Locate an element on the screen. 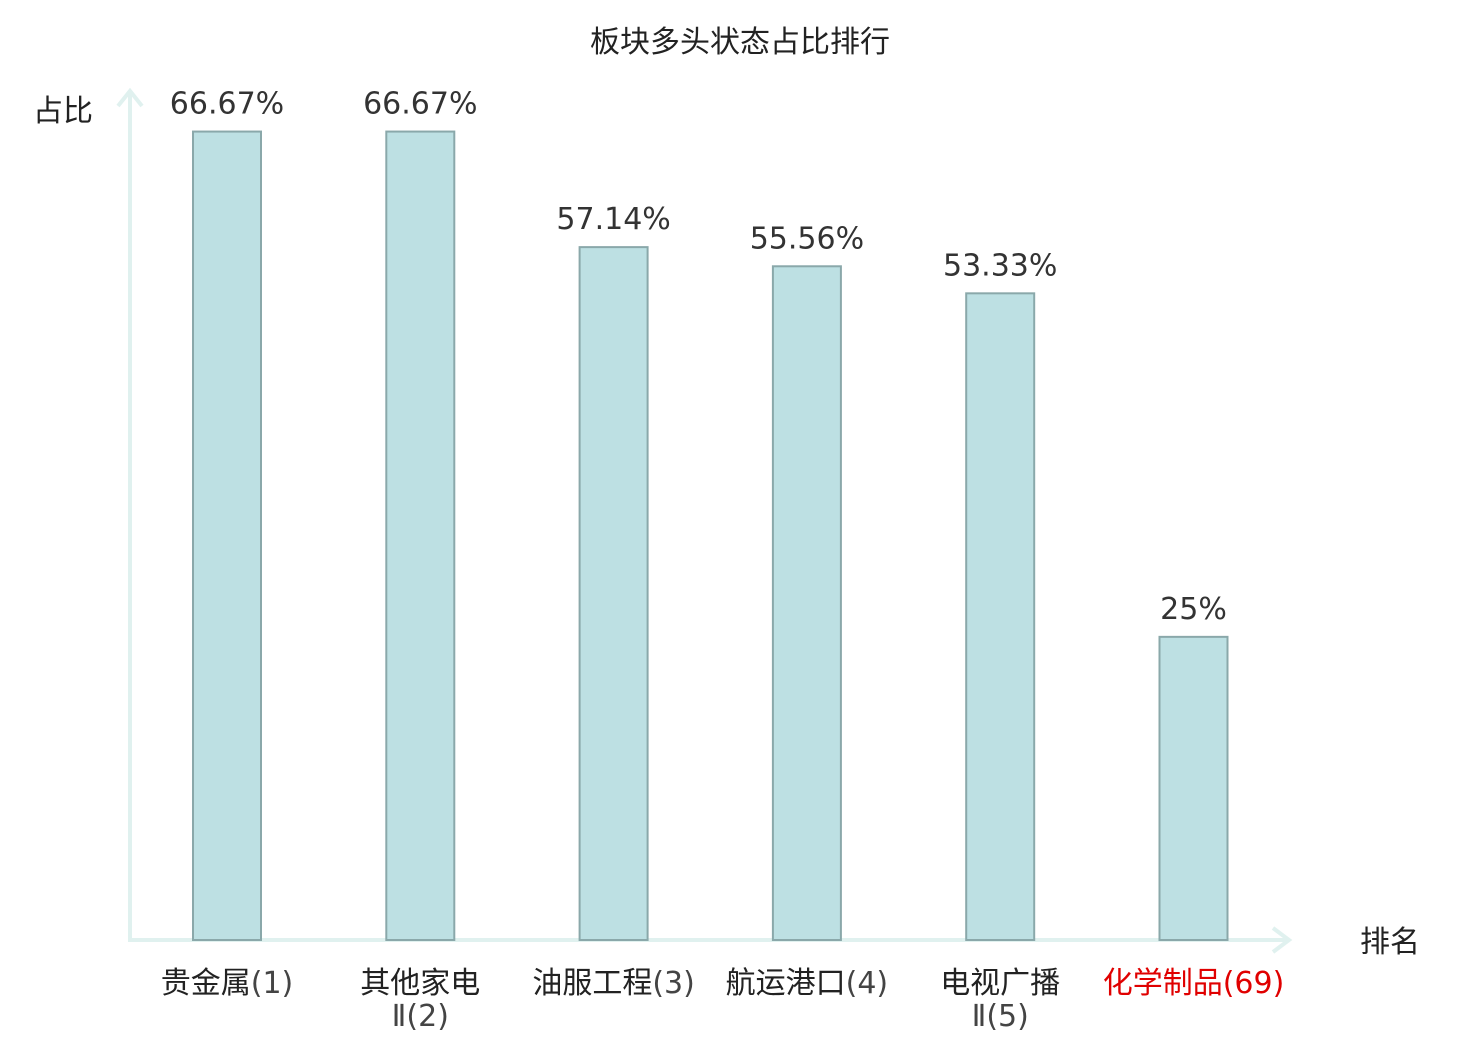  category-rank: Ⅱ(5) is located at coordinates (1000, 1016).